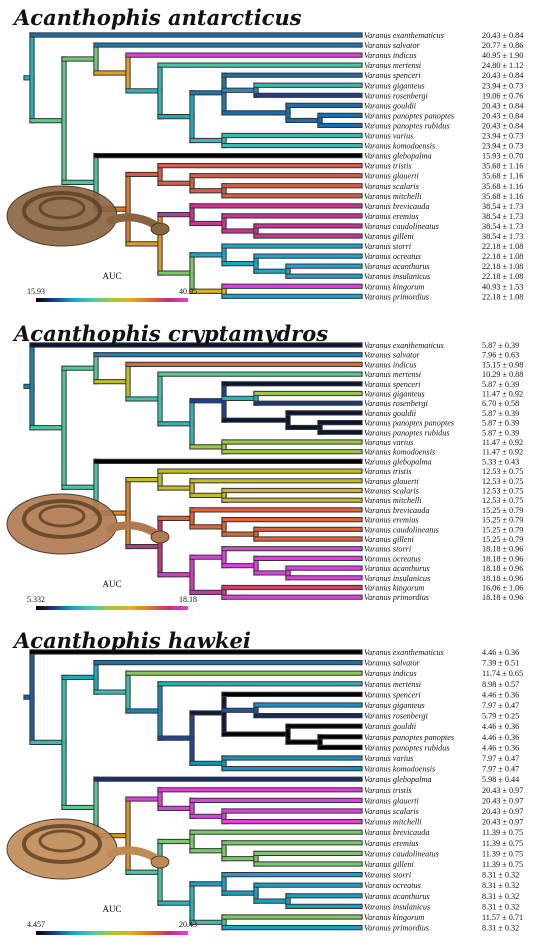 The image size is (550, 949). What do you see at coordinates (502, 256) in the screenshot?
I see `auc-value: 22.18 ± 1.08` at bounding box center [502, 256].